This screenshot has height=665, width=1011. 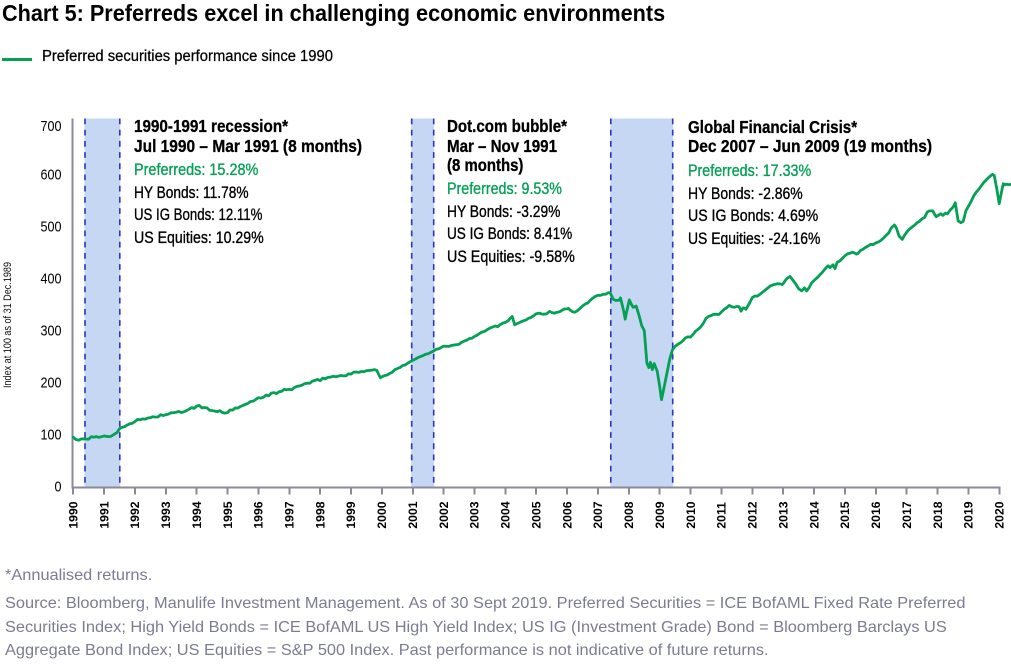 What do you see at coordinates (320, 514) in the screenshot?
I see `svg-text: 1998` at bounding box center [320, 514].